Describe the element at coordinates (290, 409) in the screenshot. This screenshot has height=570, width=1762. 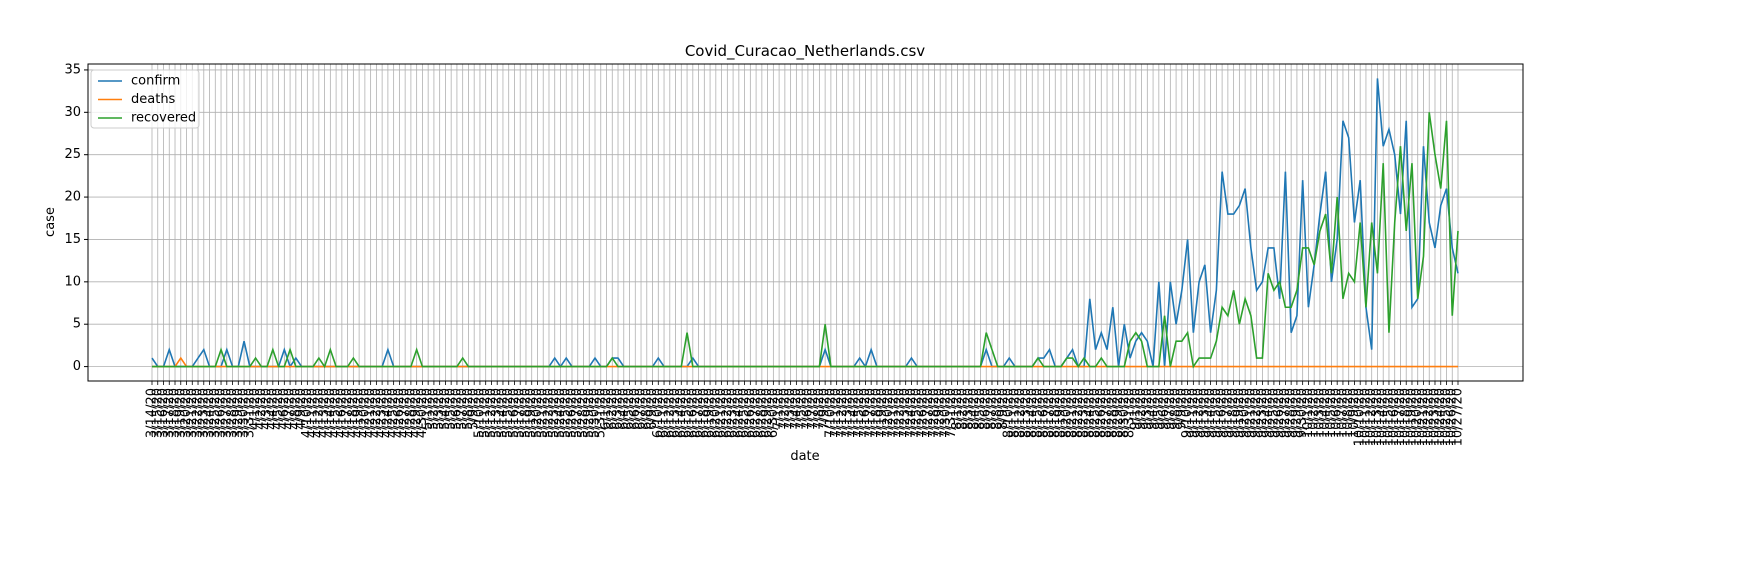
I see `x-tick-label: 4/7/20` at that location.